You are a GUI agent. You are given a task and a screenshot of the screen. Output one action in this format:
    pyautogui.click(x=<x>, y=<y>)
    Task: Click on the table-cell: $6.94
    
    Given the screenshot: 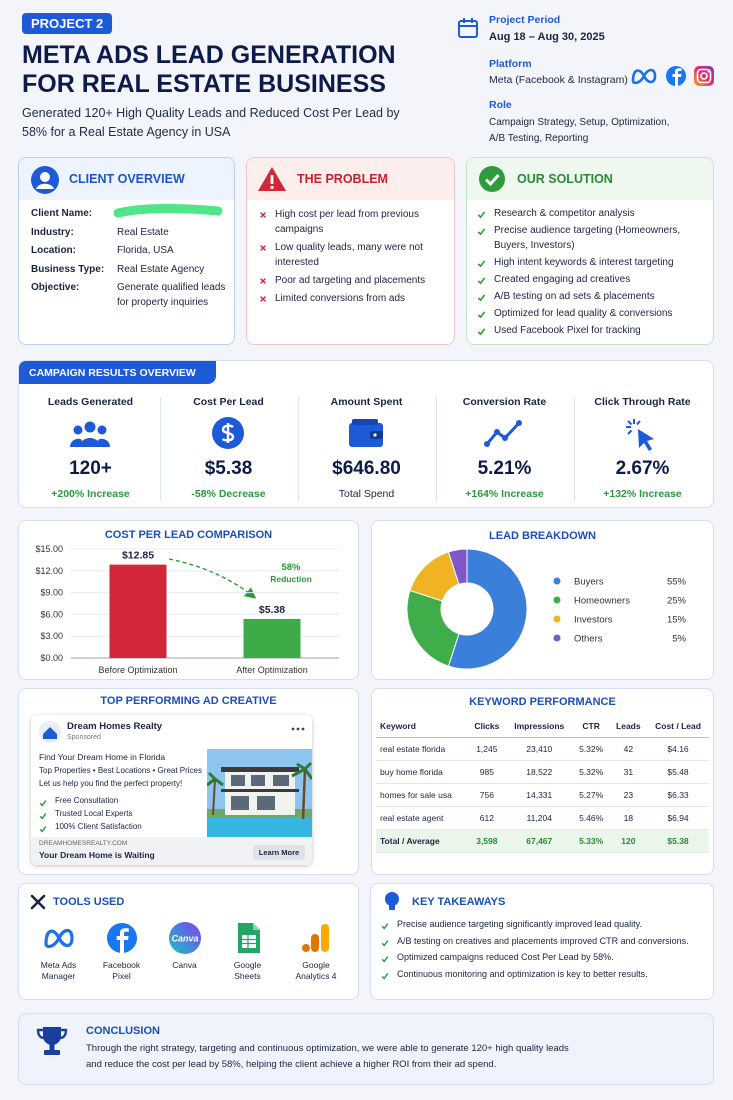 What is the action you would take?
    pyautogui.click(x=678, y=818)
    